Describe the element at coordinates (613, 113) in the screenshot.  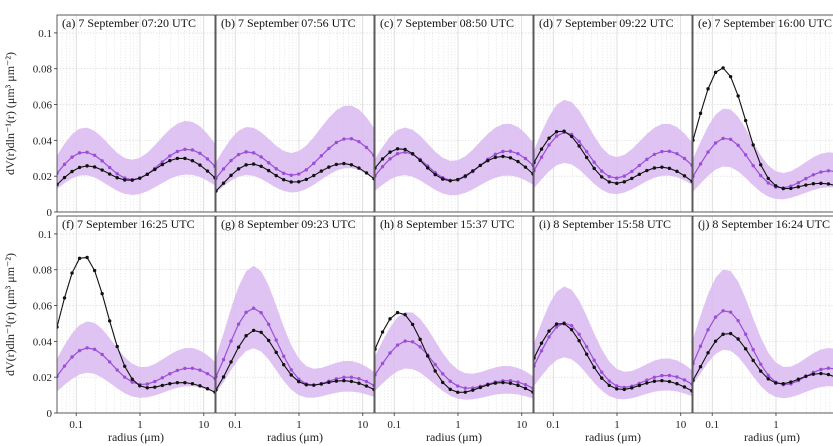
I see `panel-d: (d) 7 September 09:22 UTC` at that location.